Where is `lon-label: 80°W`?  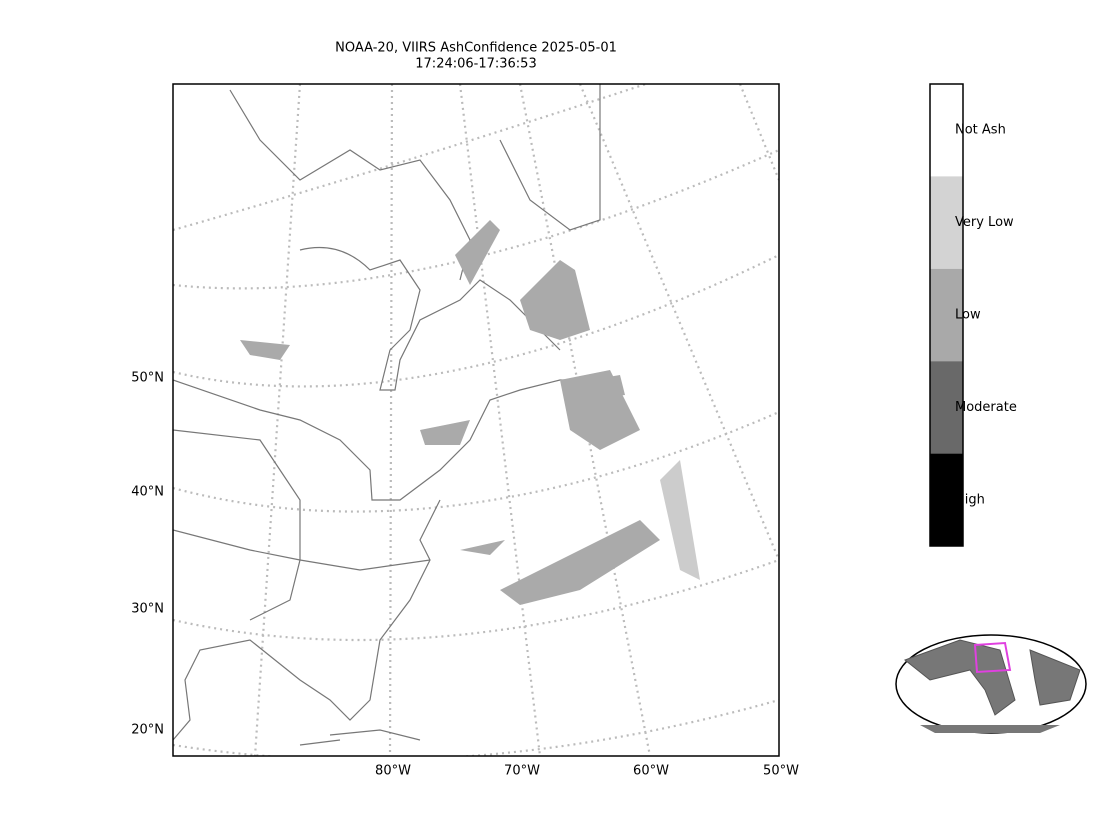
lon-label: 80°W is located at coordinates (393, 771).